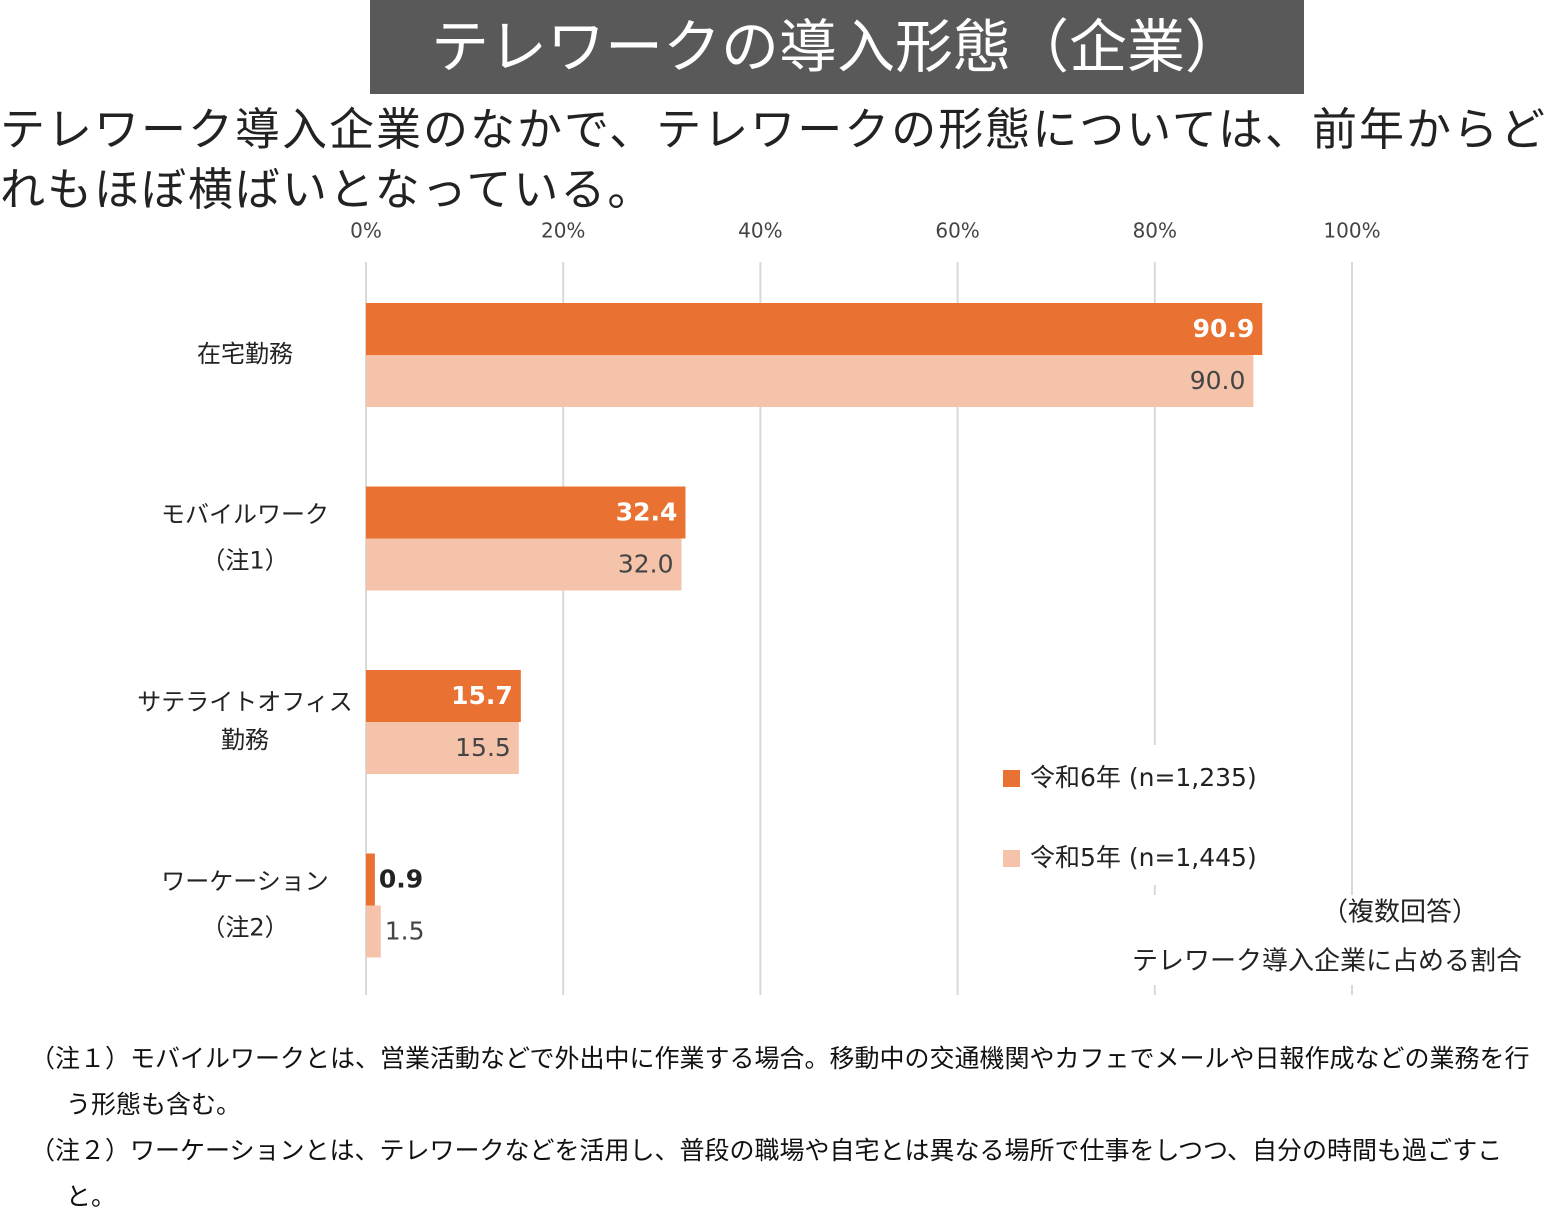 The height and width of the screenshot is (1208, 1555). Describe the element at coordinates (1351, 231) in the screenshot. I see `x-tick-label: 100%` at that location.